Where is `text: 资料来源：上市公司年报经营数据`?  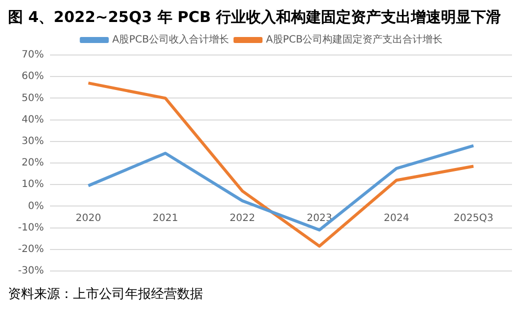 text: 资料来源：上市公司年报经营数据 is located at coordinates (106, 294).